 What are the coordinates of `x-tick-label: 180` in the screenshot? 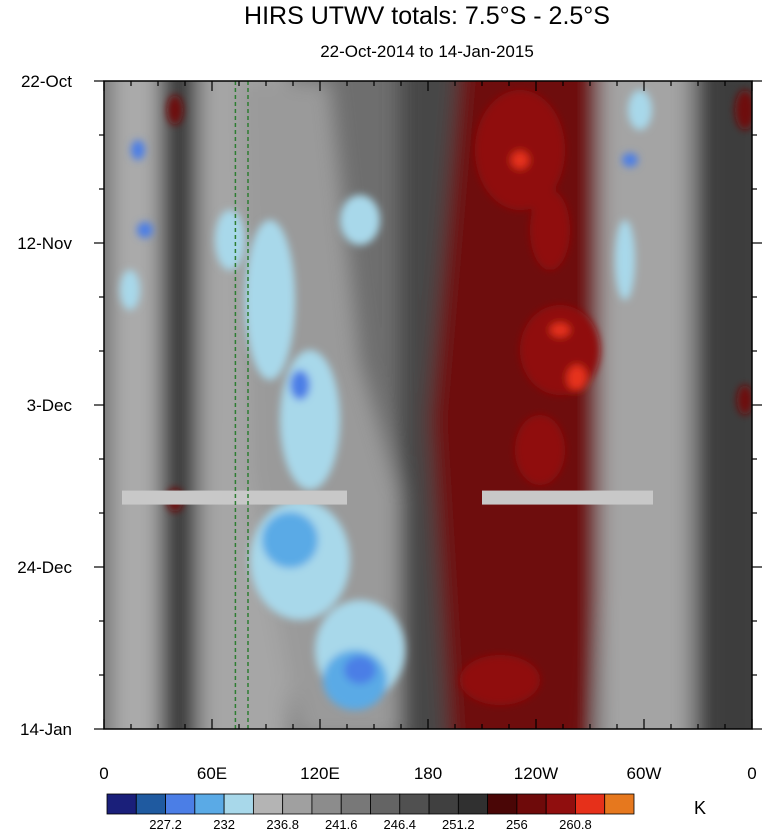 It's located at (428, 773).